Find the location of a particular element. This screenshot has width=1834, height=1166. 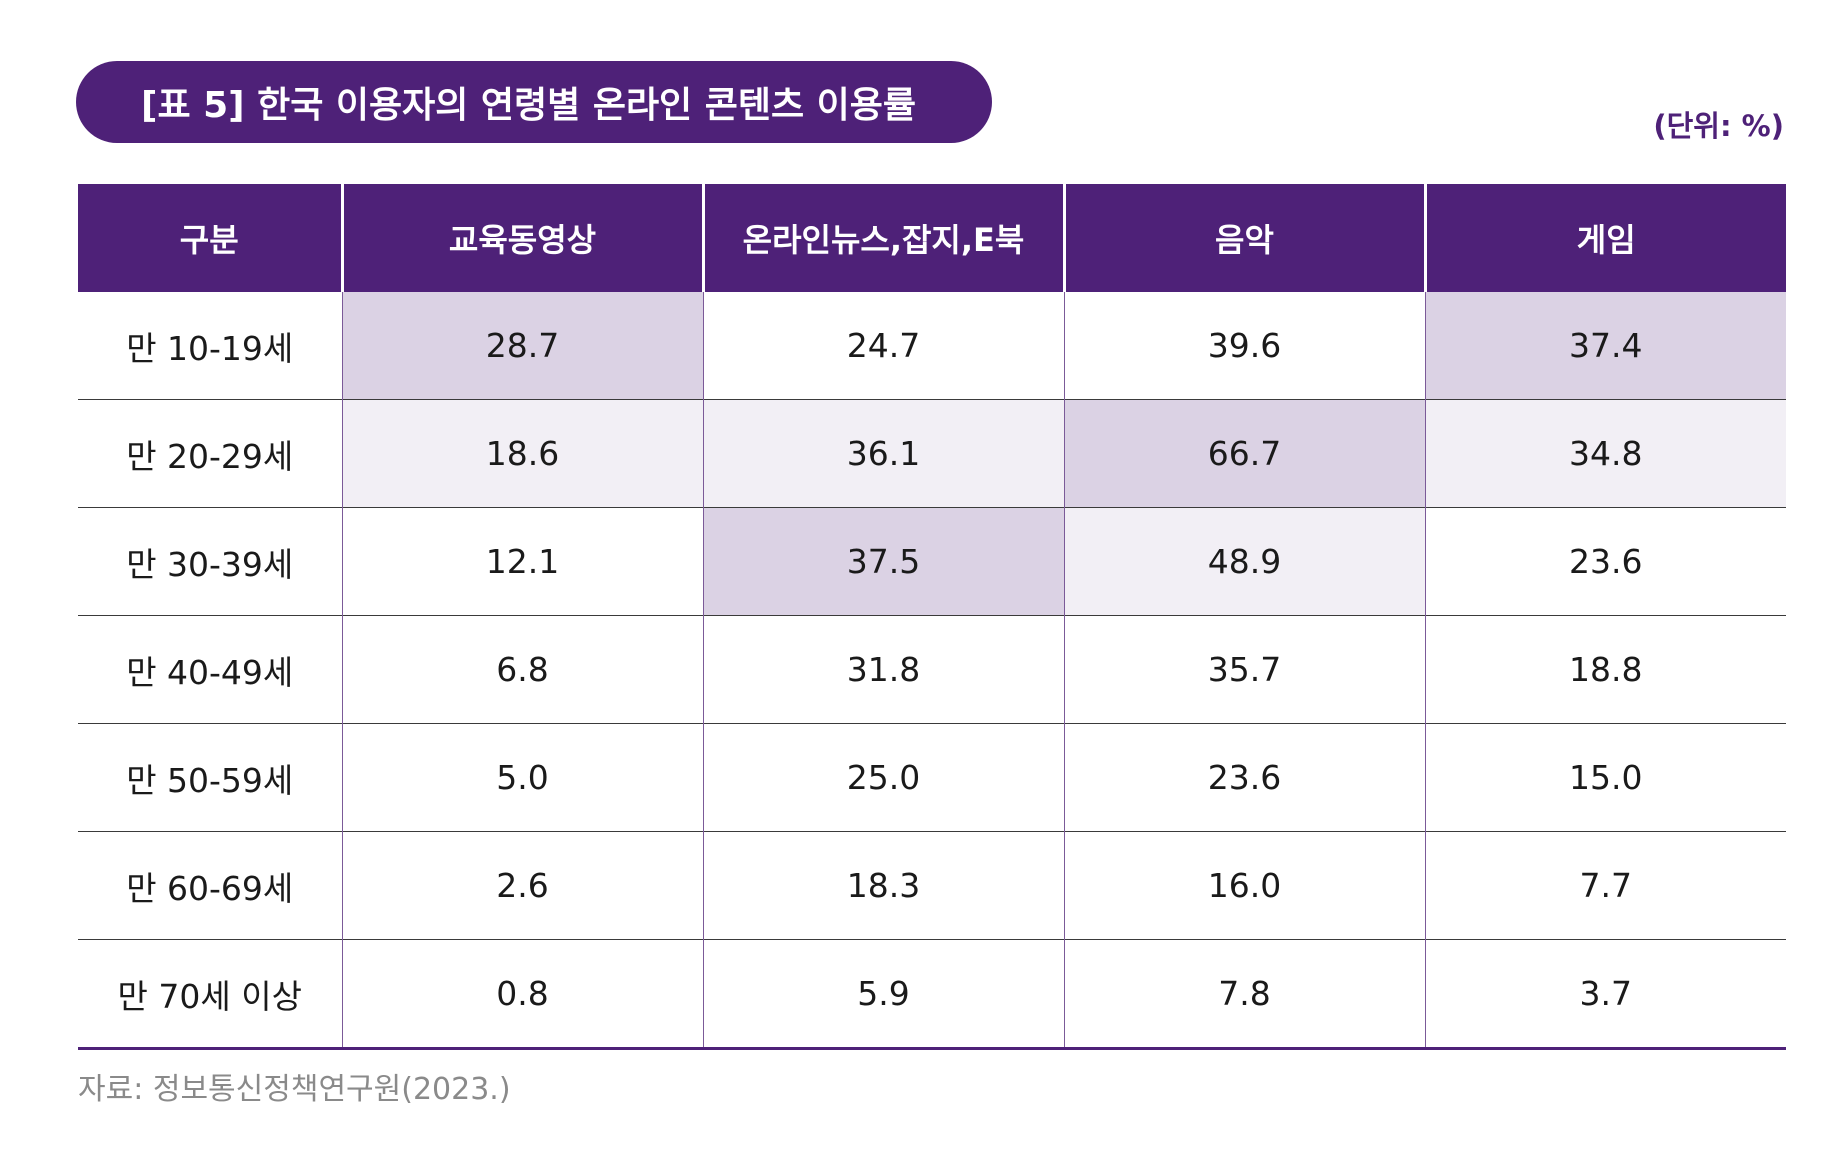

table-cell: 6.8 is located at coordinates (522, 669).